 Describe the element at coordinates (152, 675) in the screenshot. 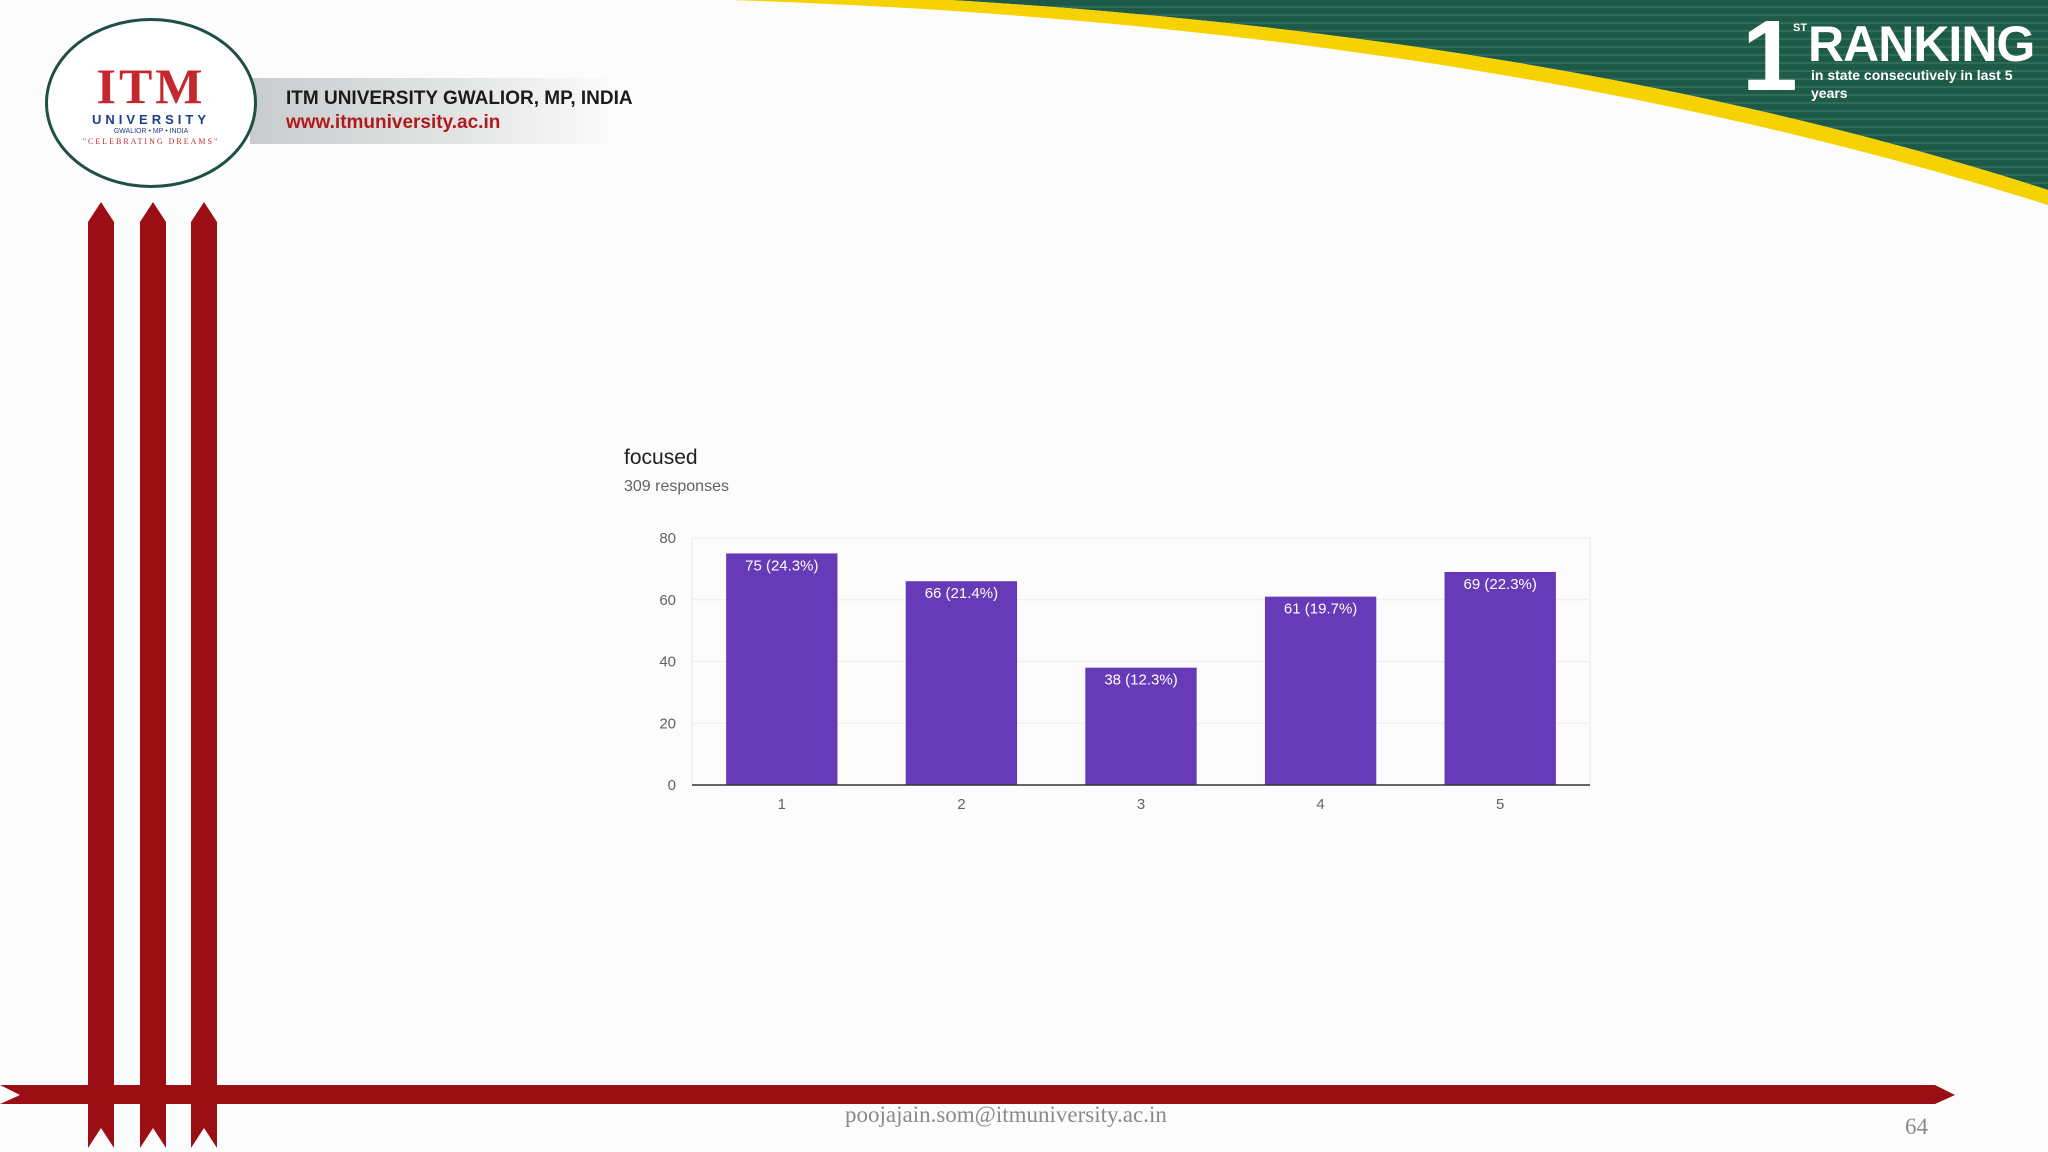

I see `vertical-red-stripes` at that location.